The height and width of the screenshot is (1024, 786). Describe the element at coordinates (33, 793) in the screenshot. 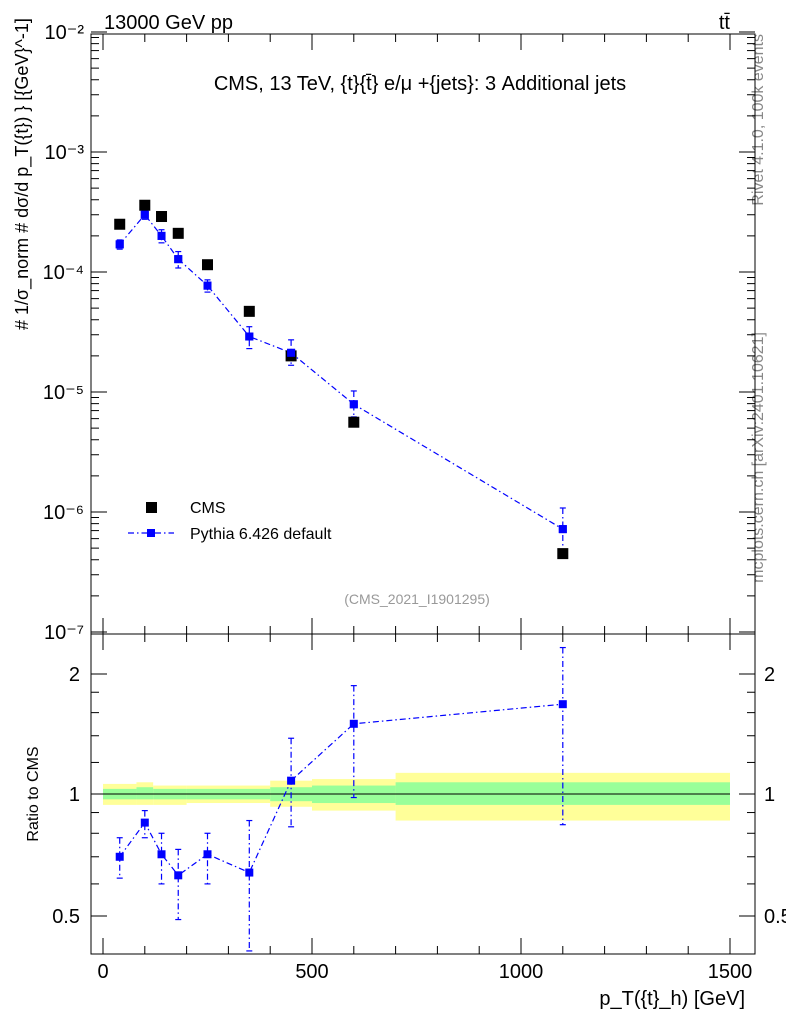

I see `ratio-y-axis-title: Ratio to CMS` at that location.